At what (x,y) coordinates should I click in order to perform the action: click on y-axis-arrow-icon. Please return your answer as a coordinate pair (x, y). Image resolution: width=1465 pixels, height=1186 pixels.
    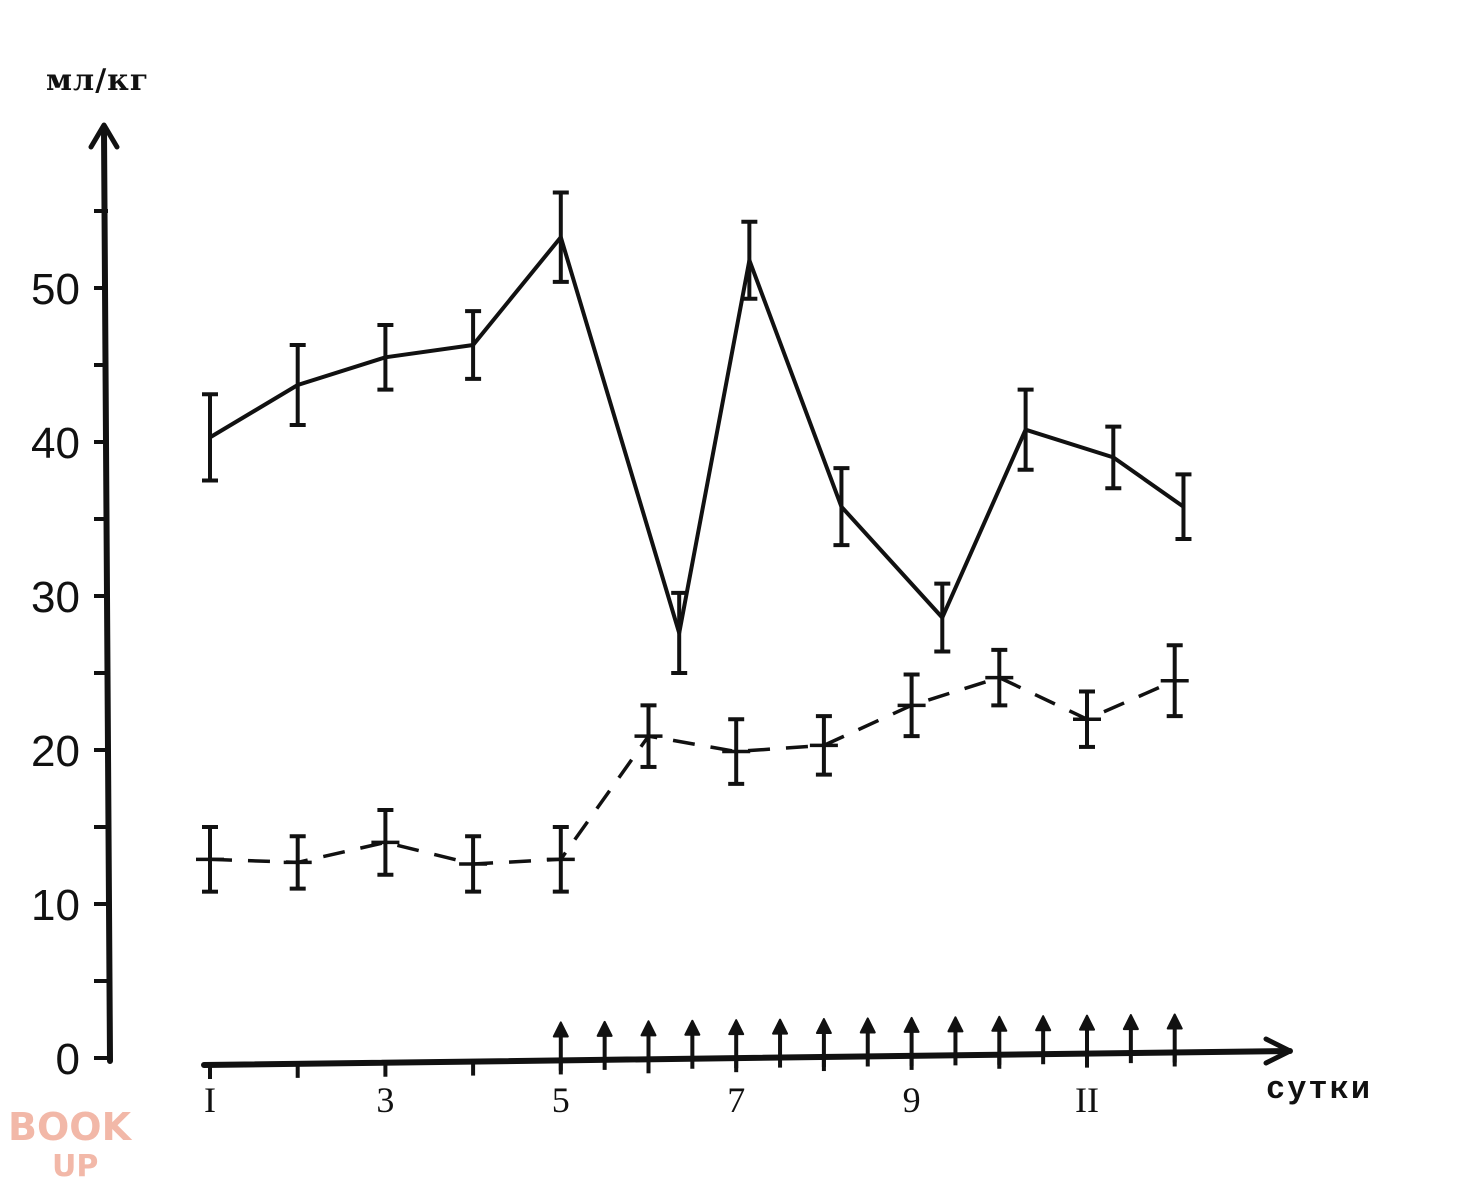
    Looking at the image, I should click on (104, 136).